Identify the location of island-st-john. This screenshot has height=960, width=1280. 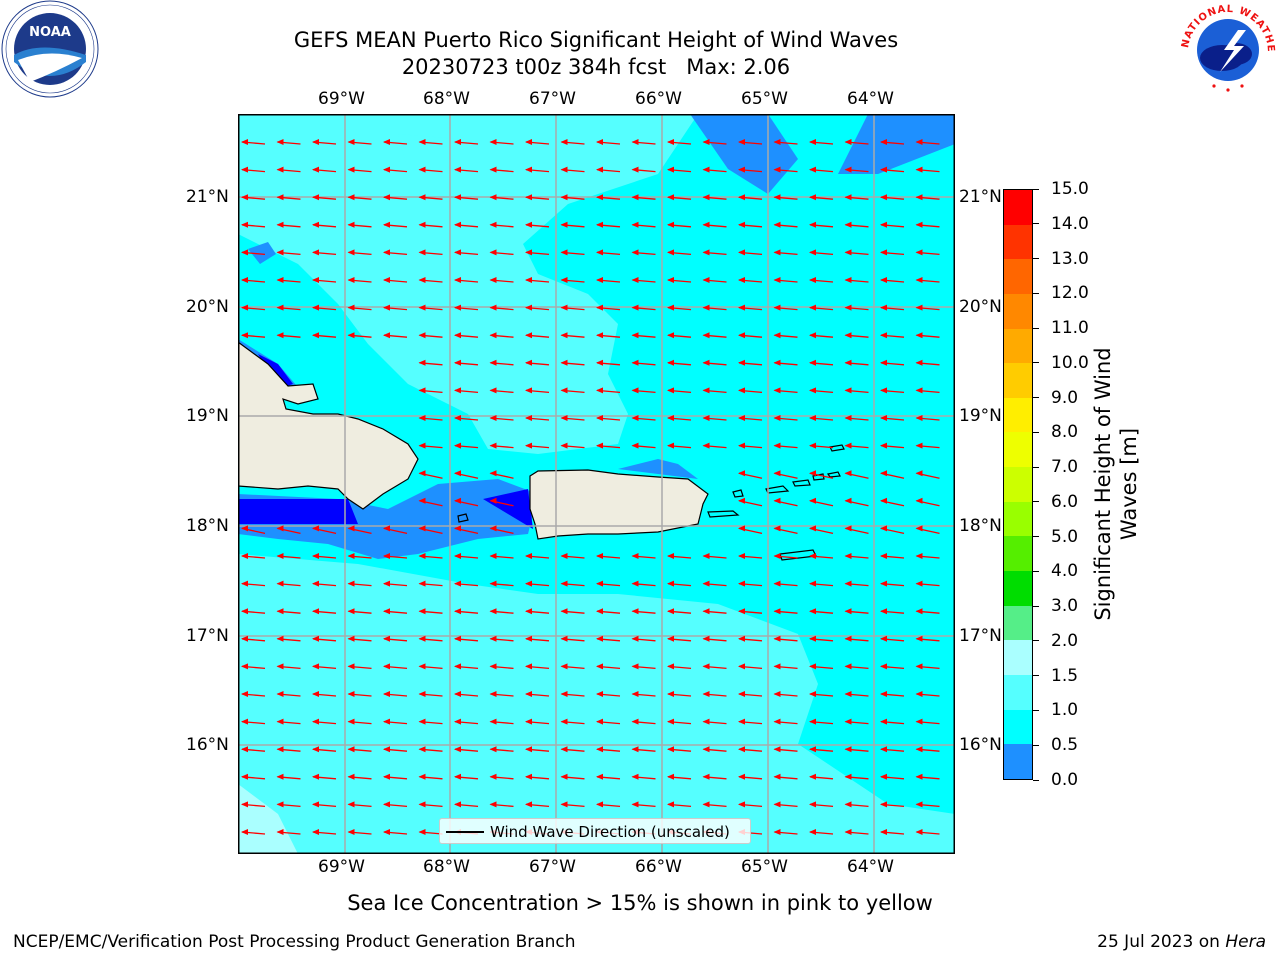
(801, 483).